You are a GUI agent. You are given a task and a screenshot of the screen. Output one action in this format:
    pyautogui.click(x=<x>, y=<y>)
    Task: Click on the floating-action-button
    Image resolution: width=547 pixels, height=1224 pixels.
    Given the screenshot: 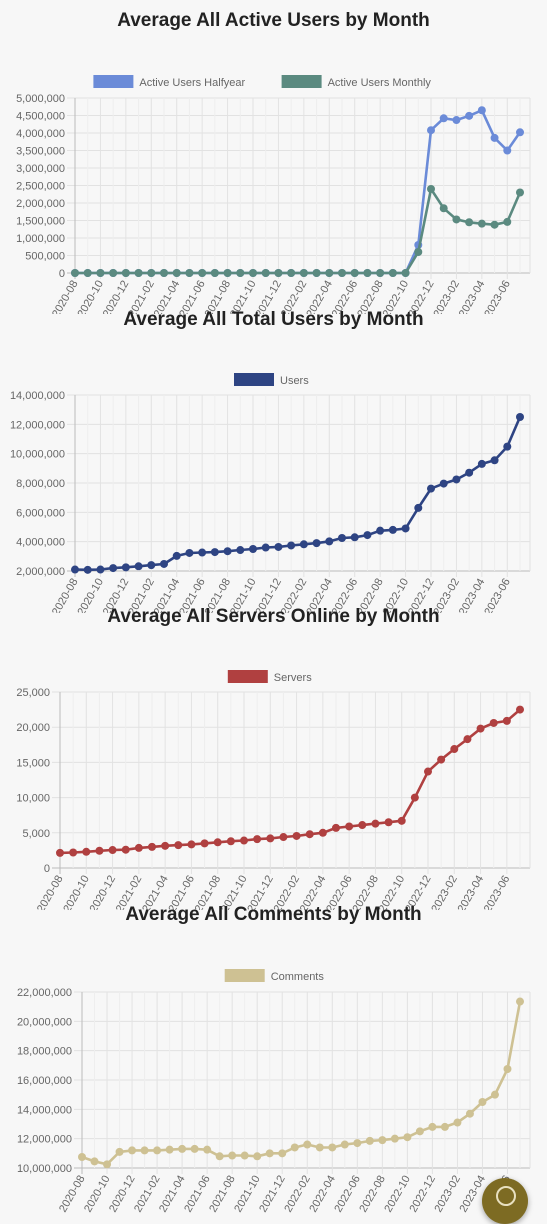 What is the action you would take?
    pyautogui.click(x=505, y=1201)
    